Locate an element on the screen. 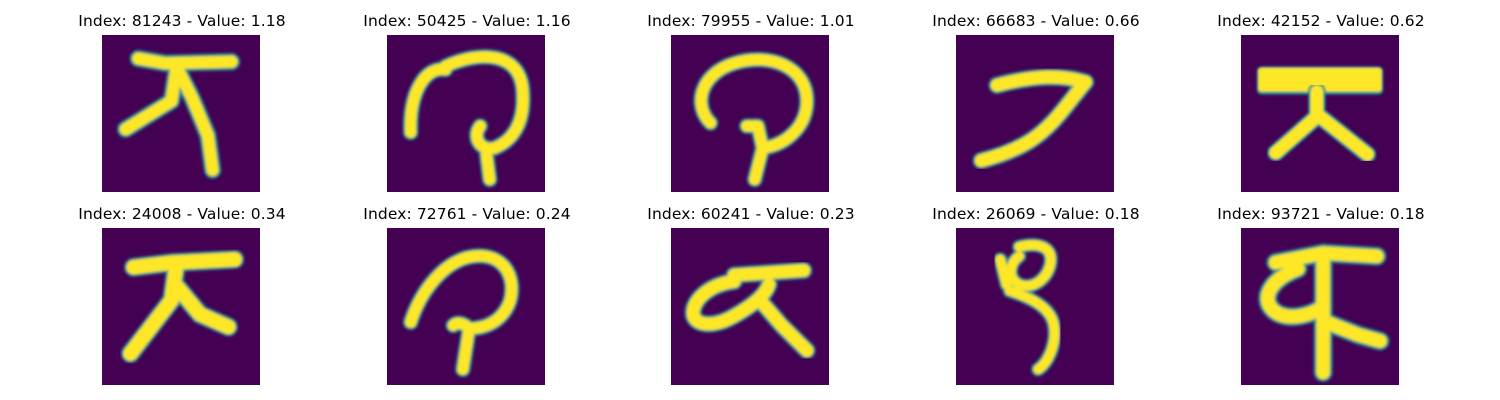 This screenshot has height=400, width=1500. panel-title: Index: 72761 - Value: 0.24 is located at coordinates (467, 214).